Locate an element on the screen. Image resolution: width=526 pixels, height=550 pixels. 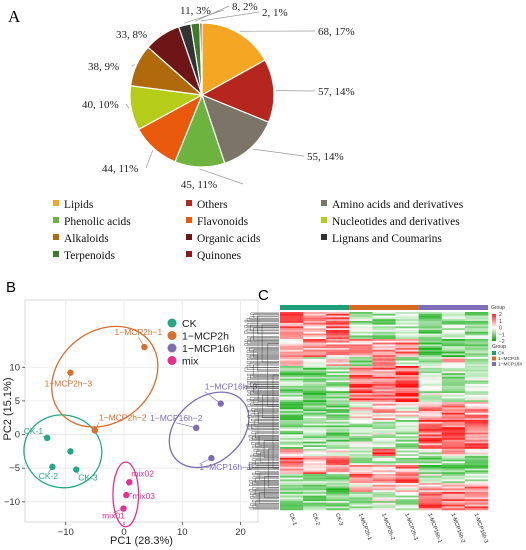
pie-leader-line is located at coordinates (127, 106).